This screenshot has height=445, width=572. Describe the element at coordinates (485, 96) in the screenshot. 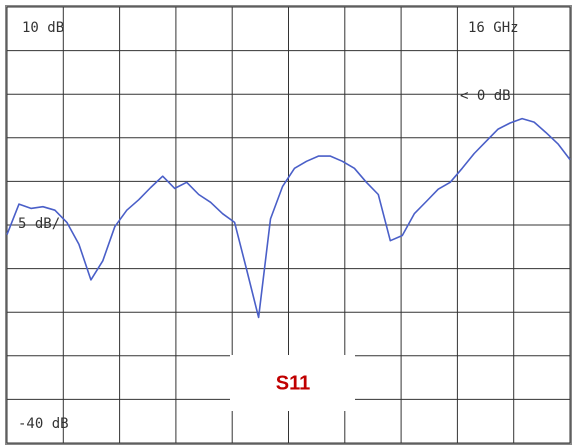

I see `reference-label: < 0 dB` at that location.